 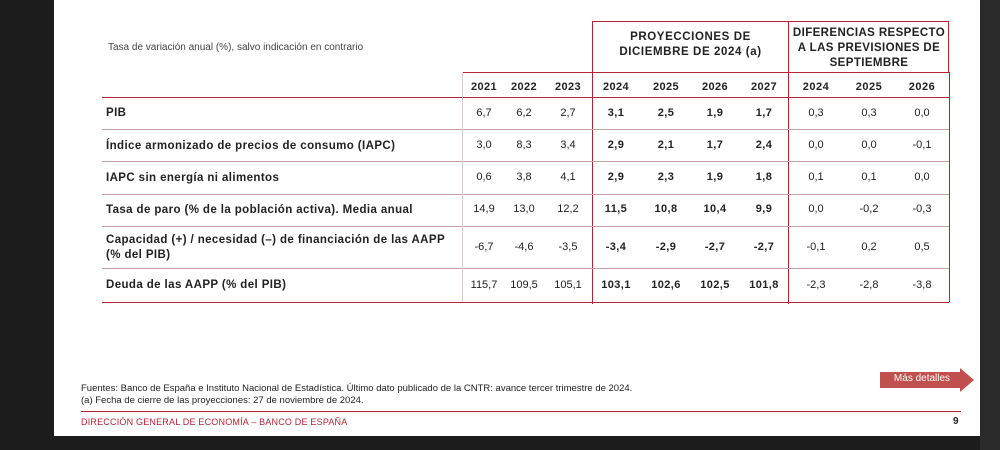 What do you see at coordinates (990, 225) in the screenshot?
I see `viewer-edge` at bounding box center [990, 225].